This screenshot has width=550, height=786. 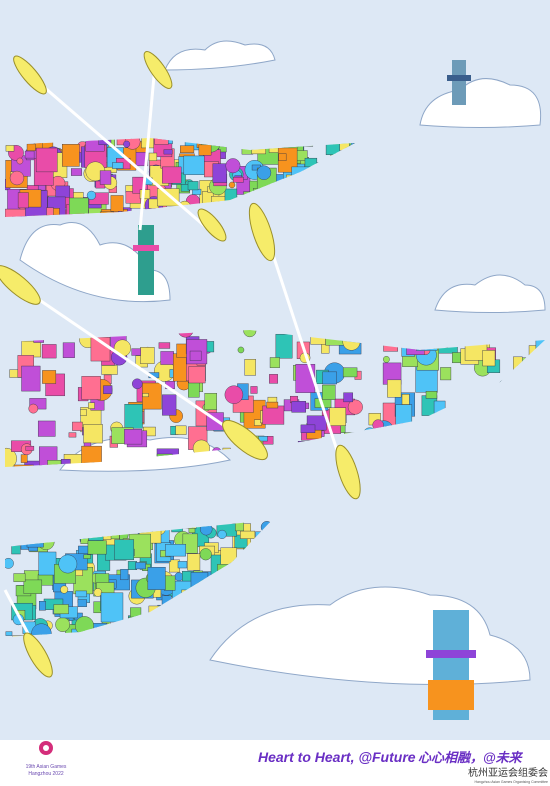 What do you see at coordinates (337, 757) in the screenshot?
I see `slogan-english: Heart to Heart, @Future` at bounding box center [337, 757].